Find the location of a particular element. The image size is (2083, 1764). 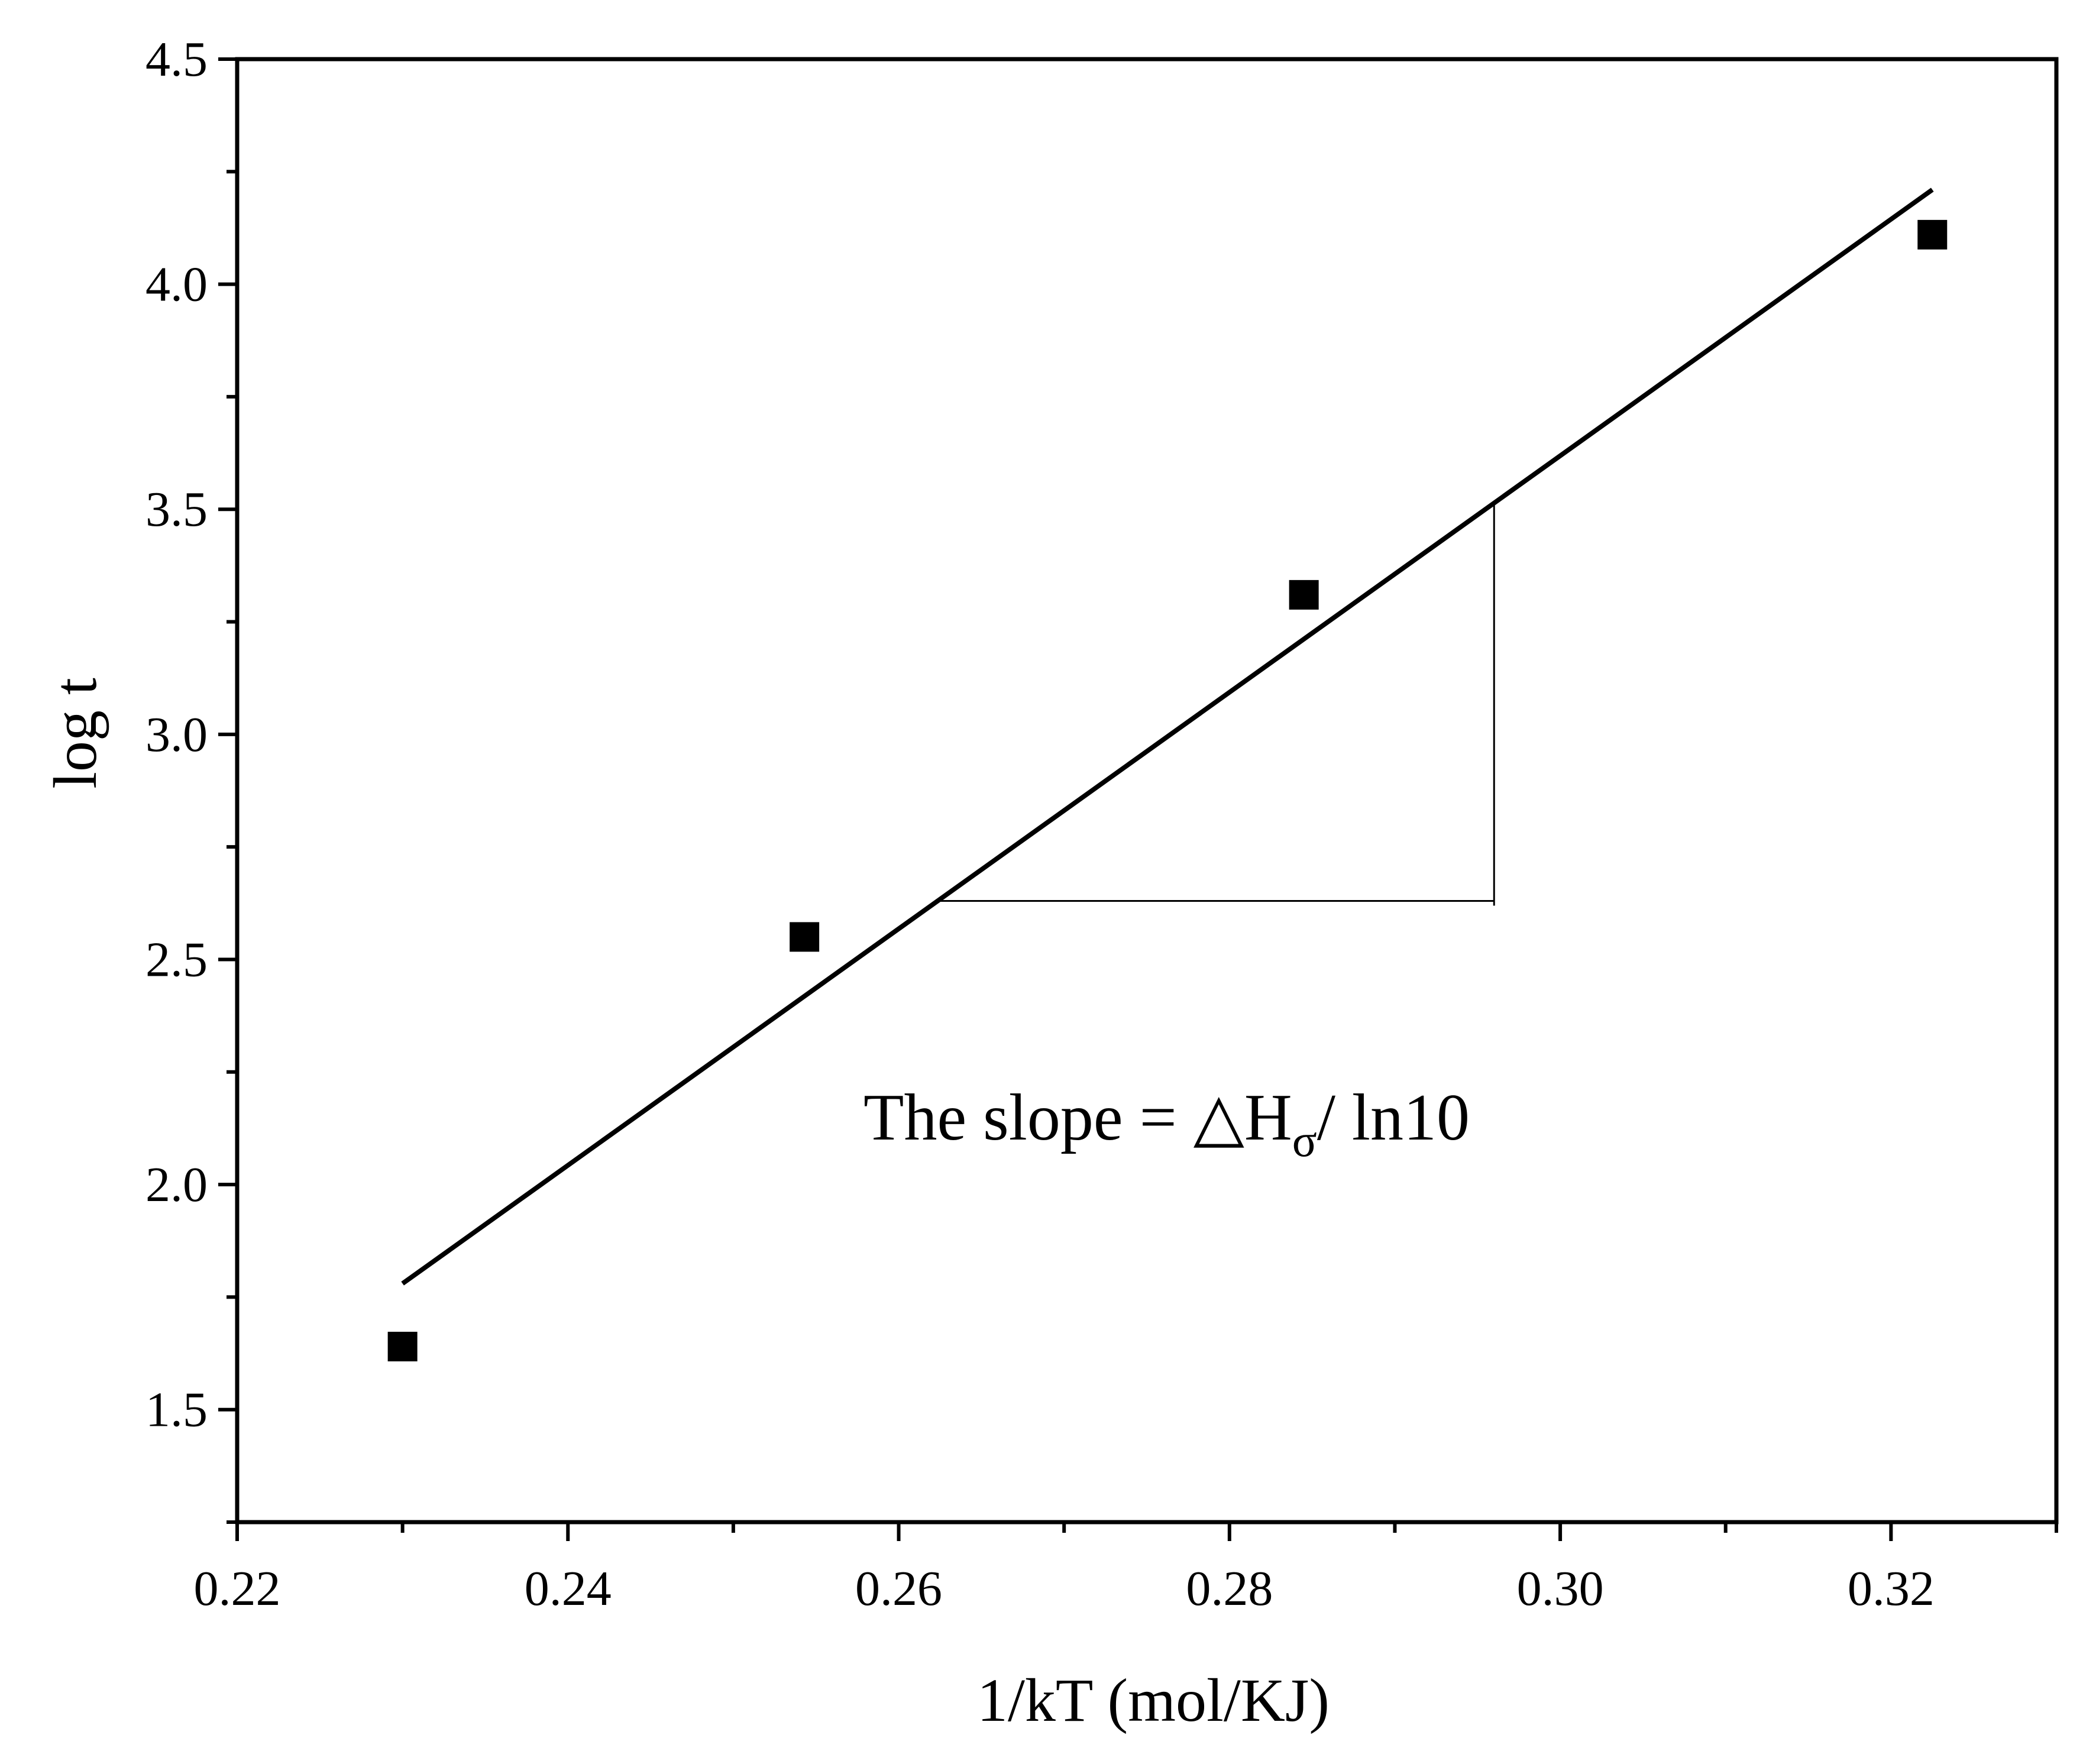

slope-annotation-tail: / ln10 is located at coordinates (1393, 1117).